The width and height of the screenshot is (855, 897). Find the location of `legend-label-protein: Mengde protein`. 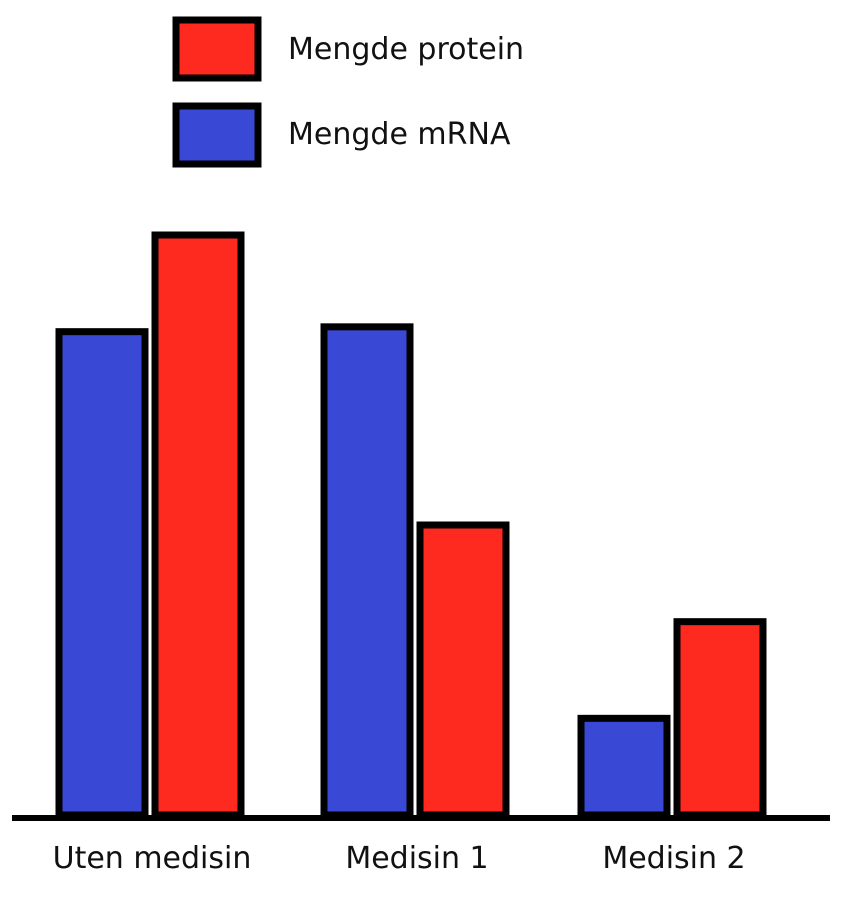

legend-label-protein: Mengde protein is located at coordinates (406, 49).